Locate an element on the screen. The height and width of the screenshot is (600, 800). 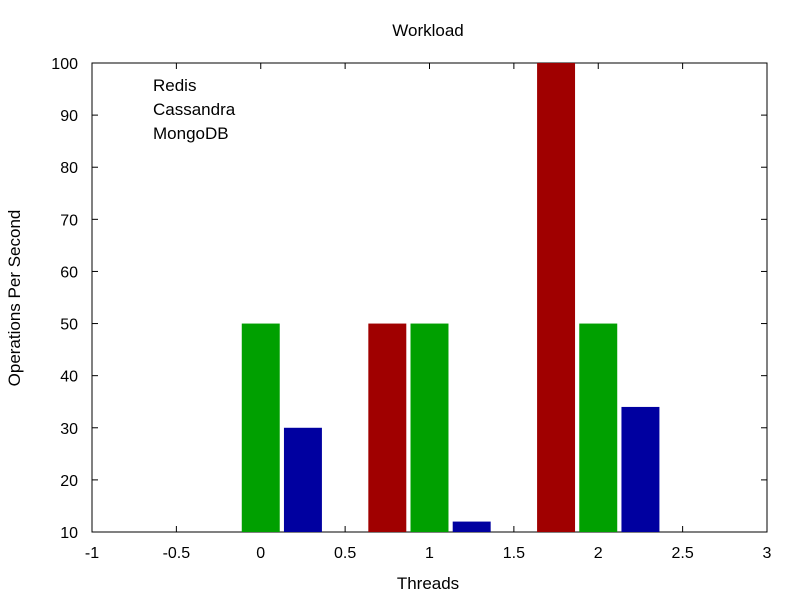
y-tick-label: 60 is located at coordinates (69, 272).